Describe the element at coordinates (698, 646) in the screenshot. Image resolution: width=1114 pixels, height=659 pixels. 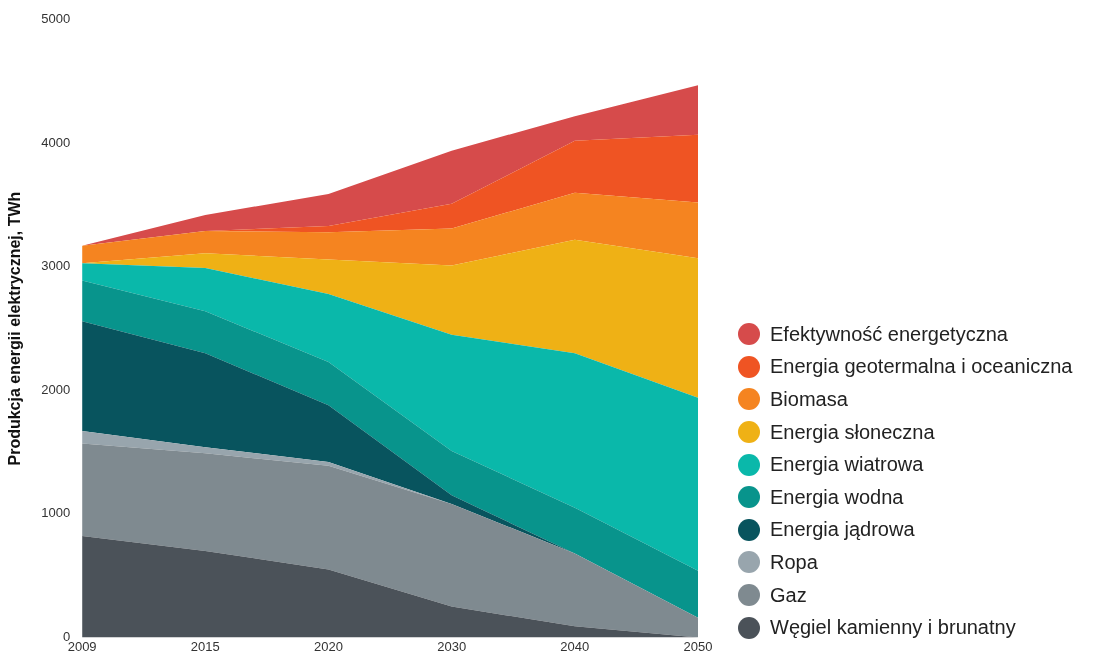
I see `x-tick-label: 2050` at that location.